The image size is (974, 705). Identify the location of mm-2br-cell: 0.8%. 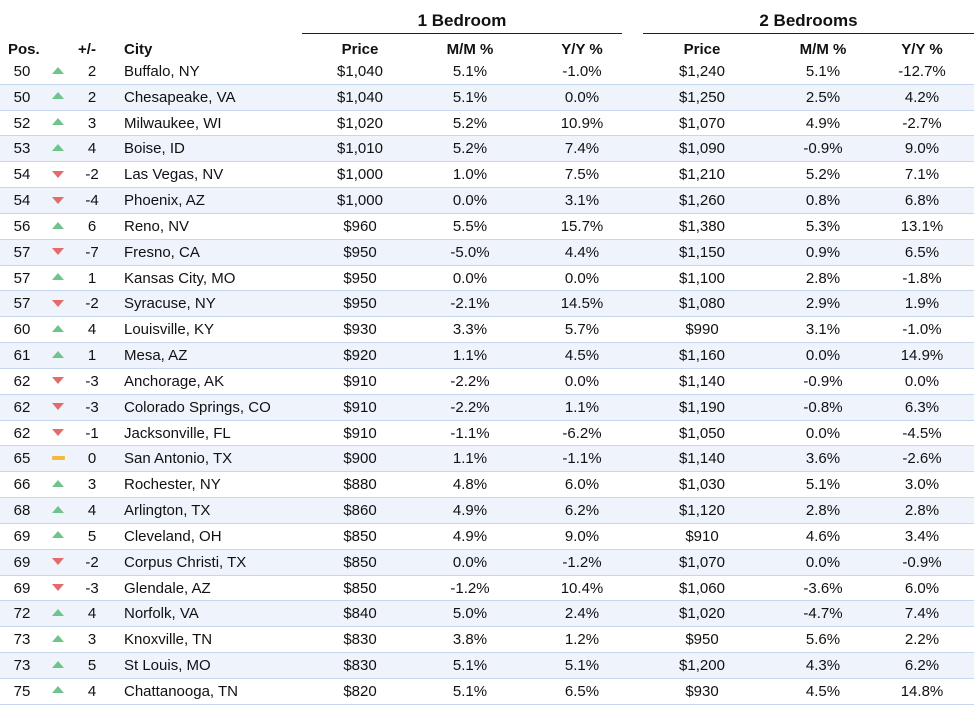
(823, 201).